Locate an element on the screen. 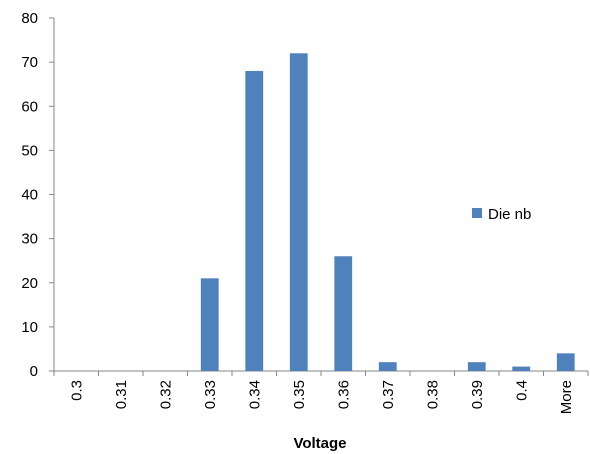  legend: Die nb is located at coordinates (501, 214).